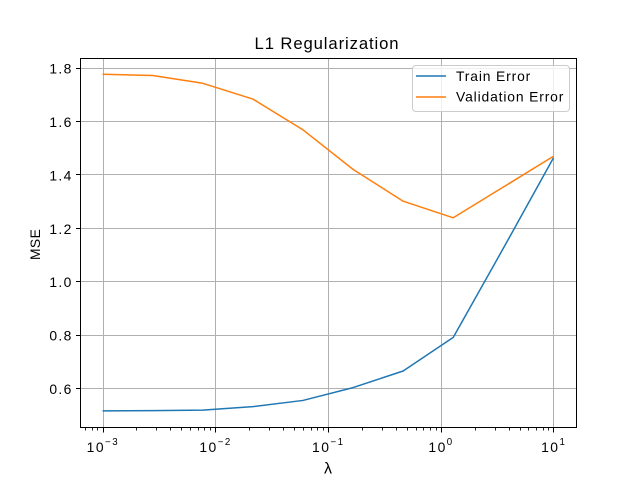 The width and height of the screenshot is (640, 480). Describe the element at coordinates (35, 244) in the screenshot. I see `svg-text: MSE` at that location.